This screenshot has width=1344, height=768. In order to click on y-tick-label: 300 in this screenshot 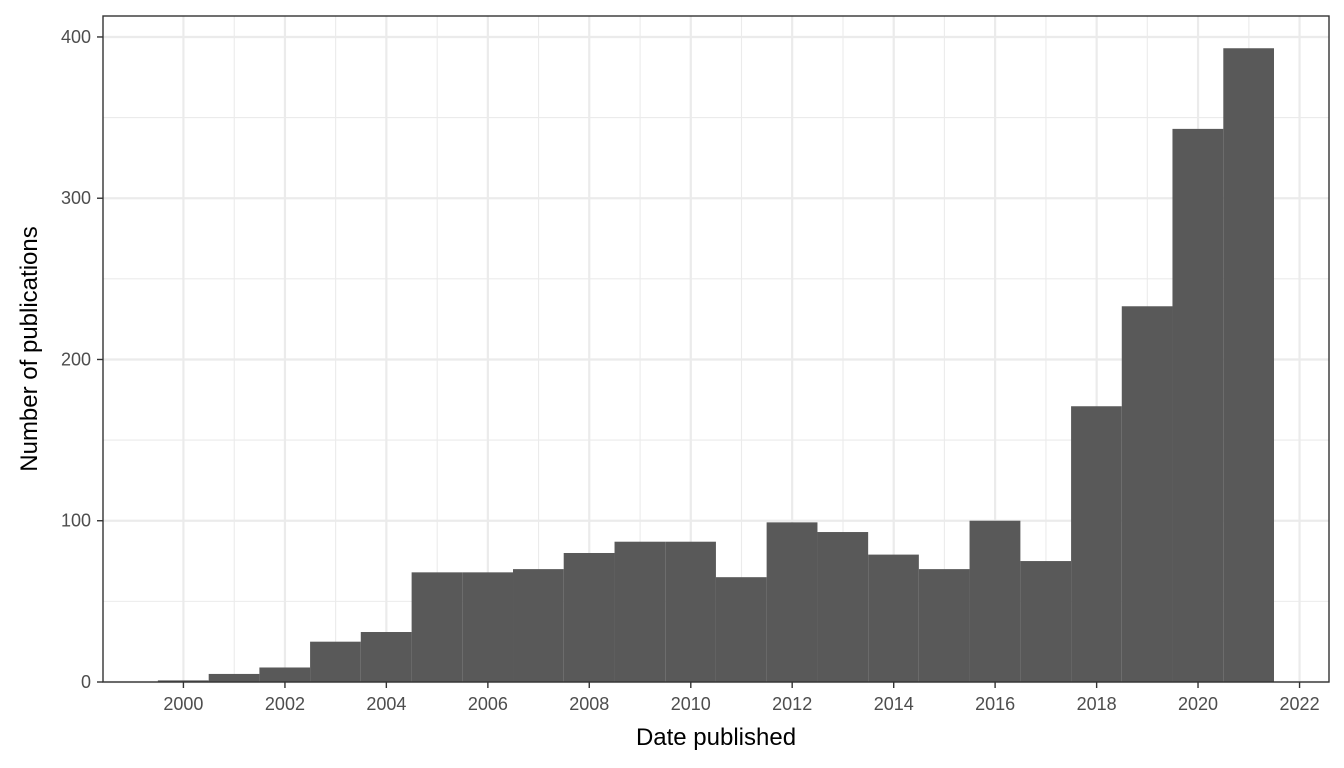, I will do `click(76, 198)`.